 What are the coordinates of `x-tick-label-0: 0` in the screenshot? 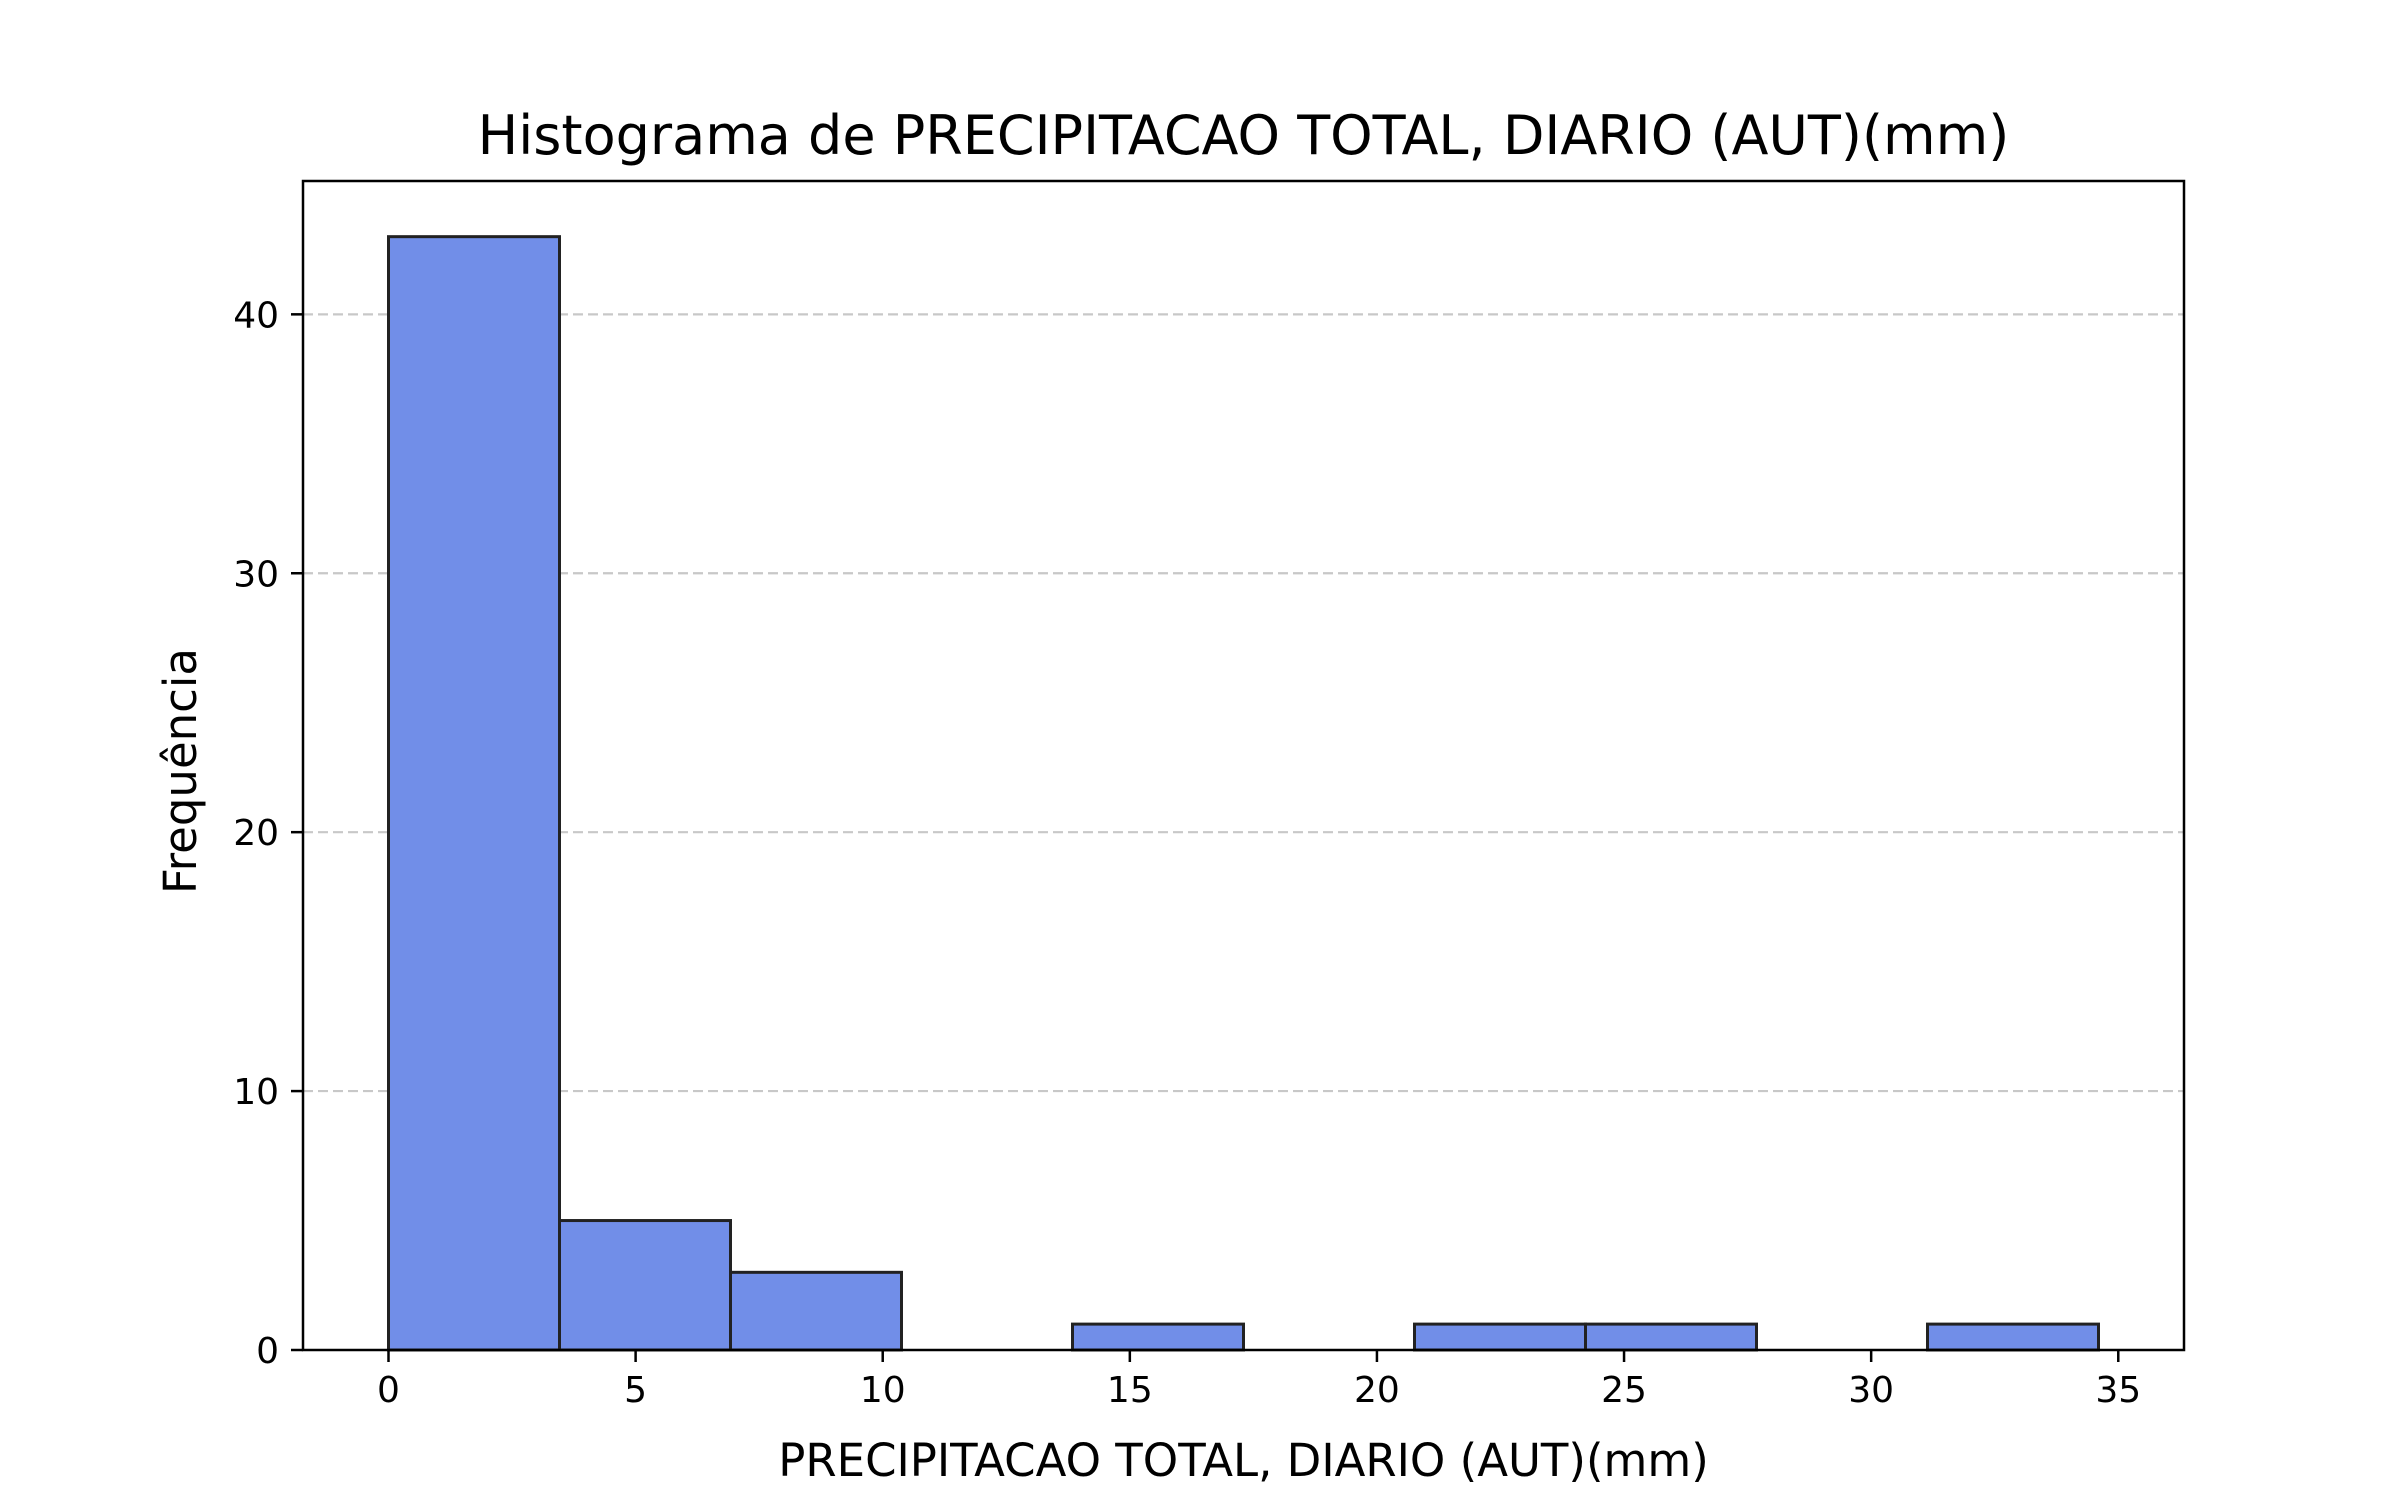 It's located at (388, 1390).